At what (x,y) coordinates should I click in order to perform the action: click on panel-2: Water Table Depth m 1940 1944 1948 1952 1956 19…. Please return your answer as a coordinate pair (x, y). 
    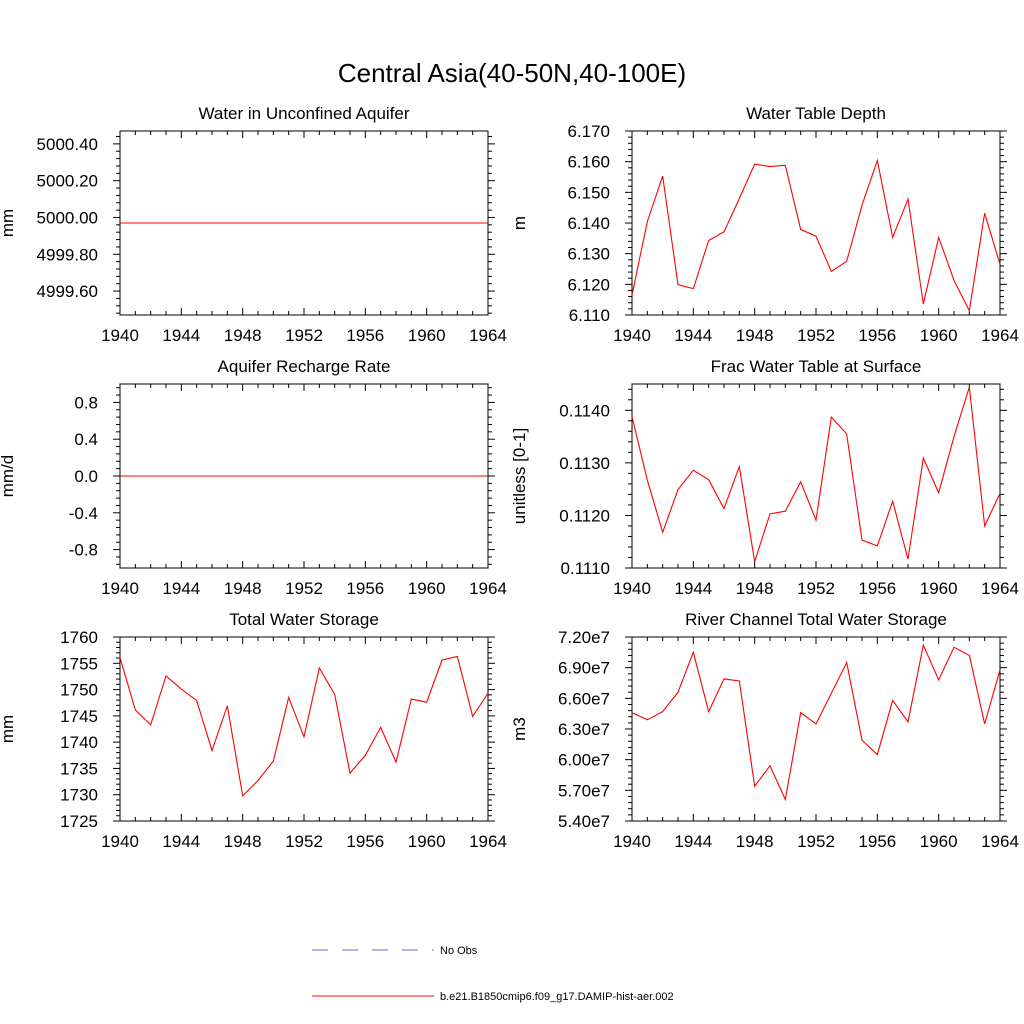
    Looking at the image, I should click on (764, 224).